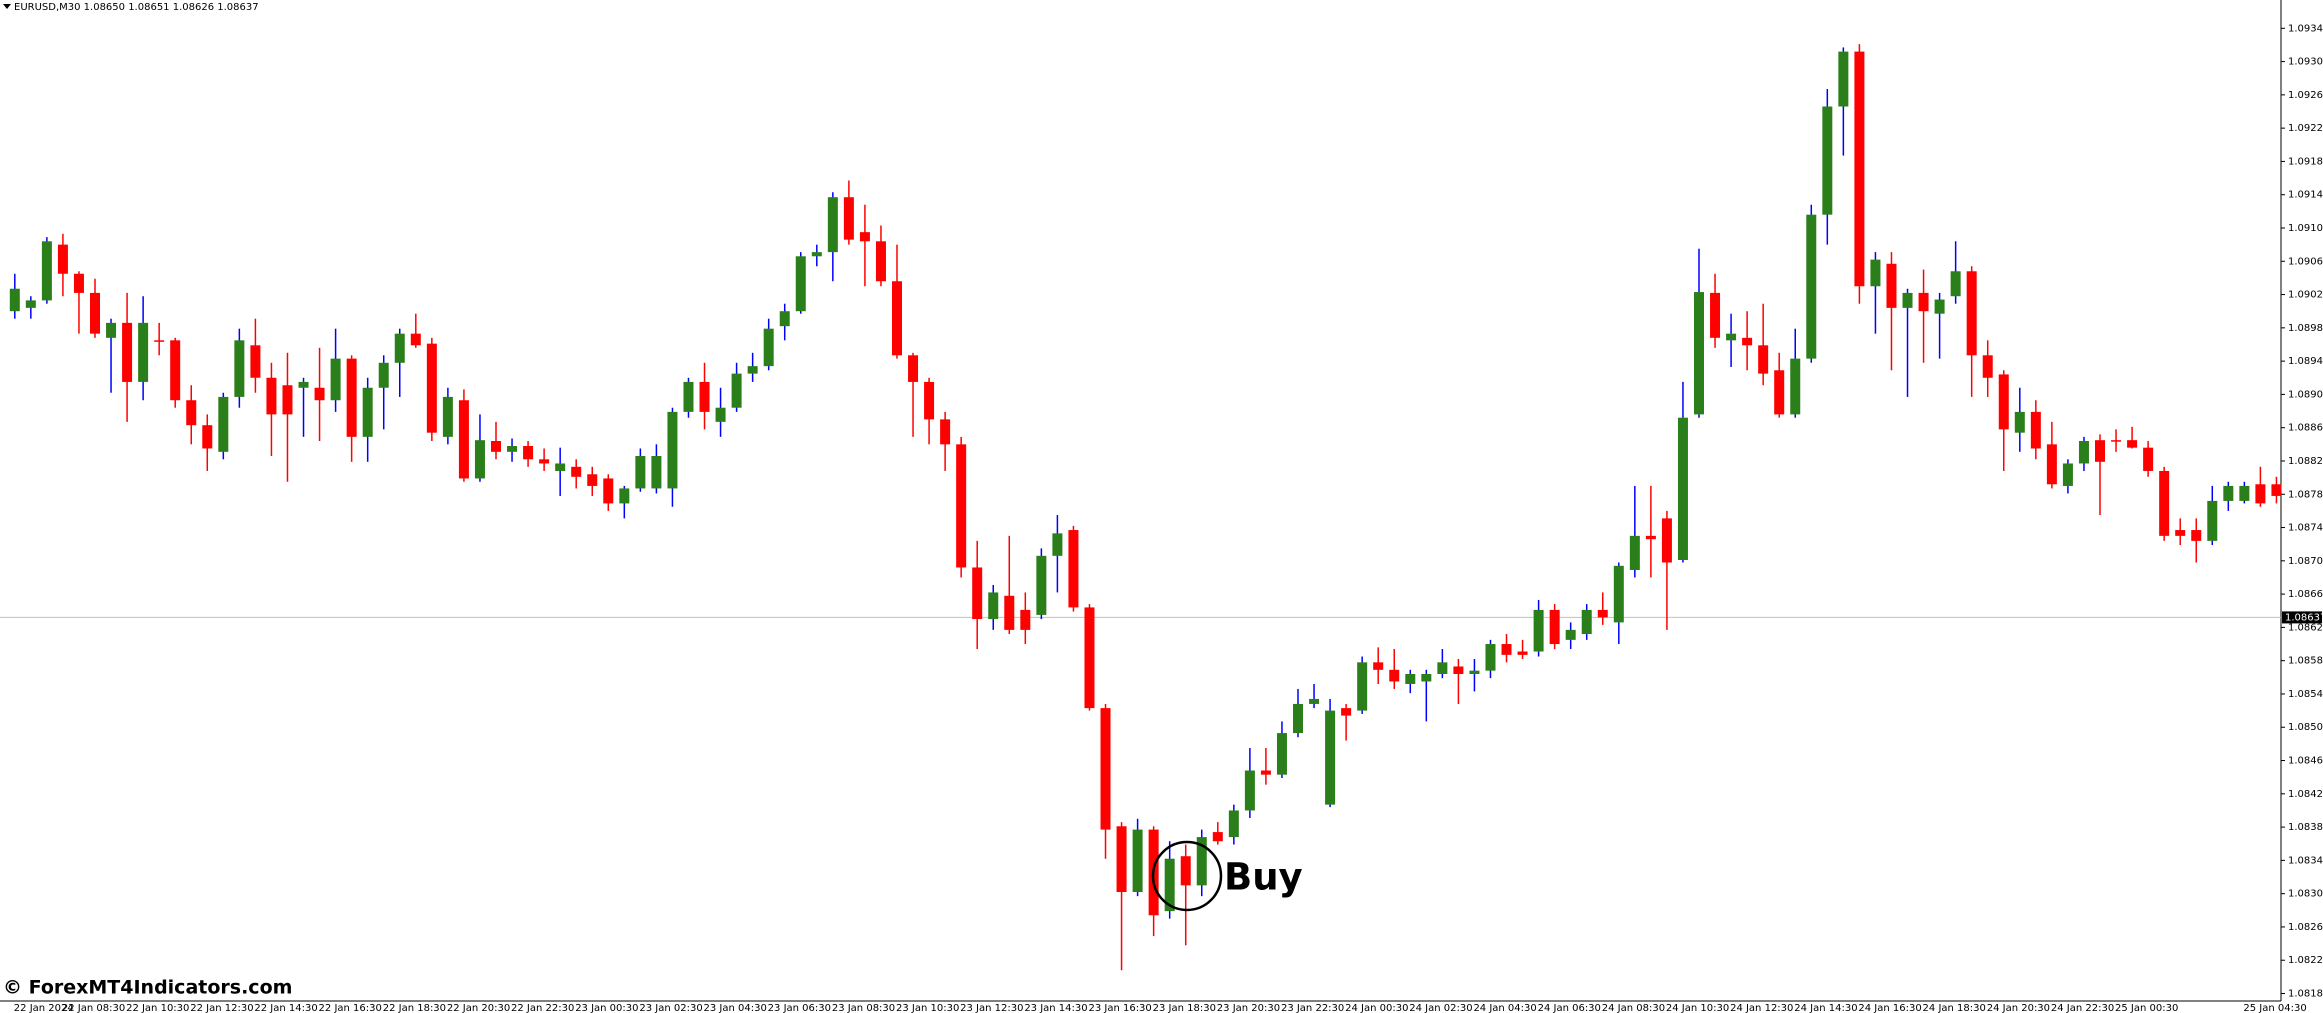 This screenshot has width=2323, height=1013. Describe the element at coordinates (2305, 128) in the screenshot. I see `y-tick-label: 1.09225` at that location.